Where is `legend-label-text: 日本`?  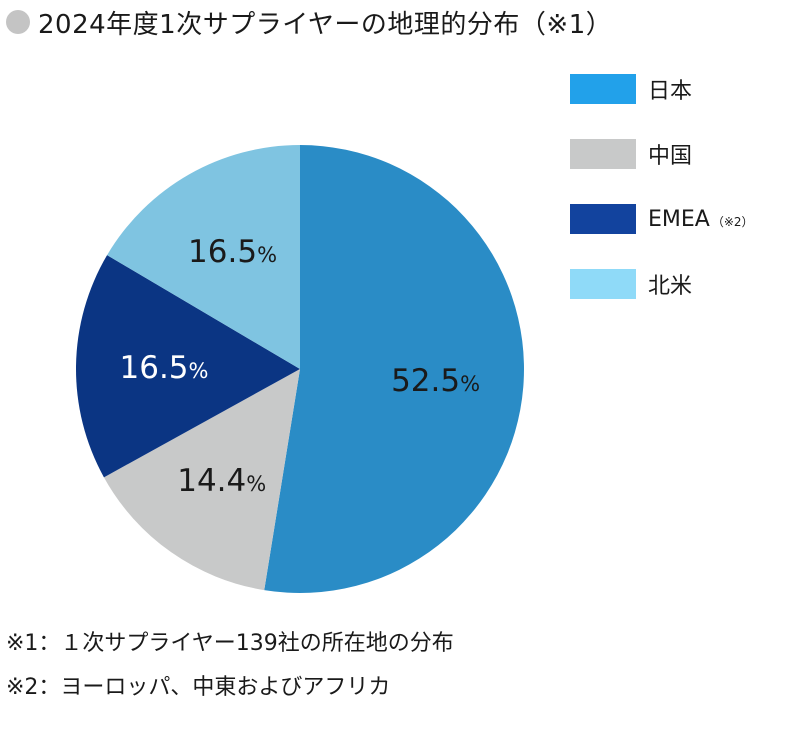 legend-label-text: 日本 is located at coordinates (670, 91).